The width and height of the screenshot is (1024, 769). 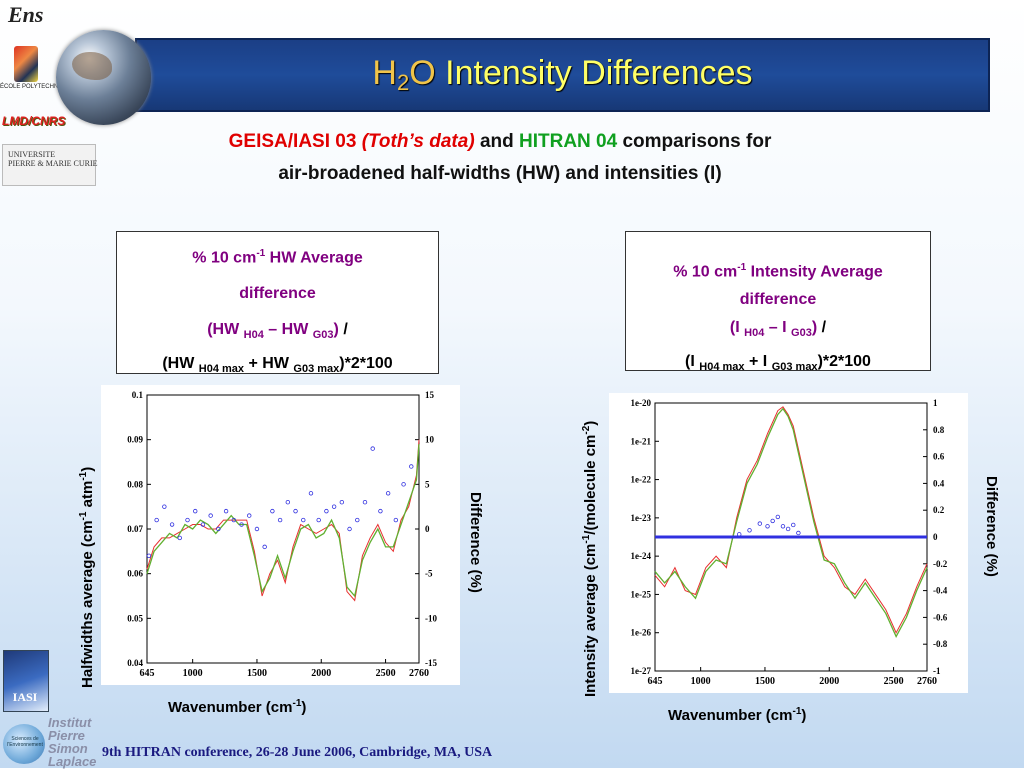 What do you see at coordinates (641, 671) in the screenshot?
I see `intensity-y-tick-label: 1e-27` at bounding box center [641, 671].